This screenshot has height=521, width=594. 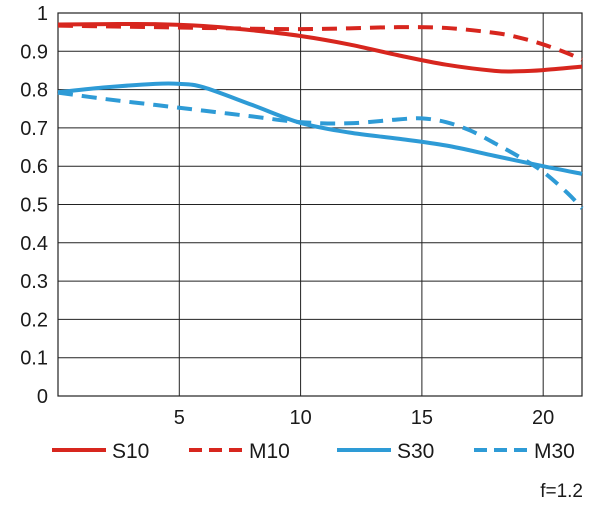 I want to click on y-tick-label: 0.2, so click(x=34, y=320).